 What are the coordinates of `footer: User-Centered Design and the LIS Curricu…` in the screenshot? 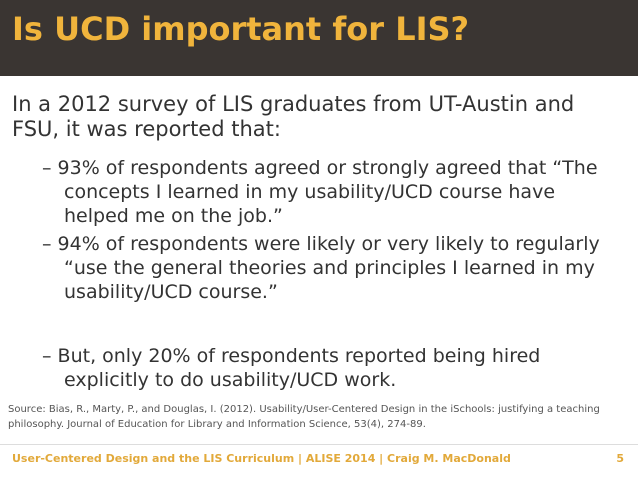 It's located at (261, 458).